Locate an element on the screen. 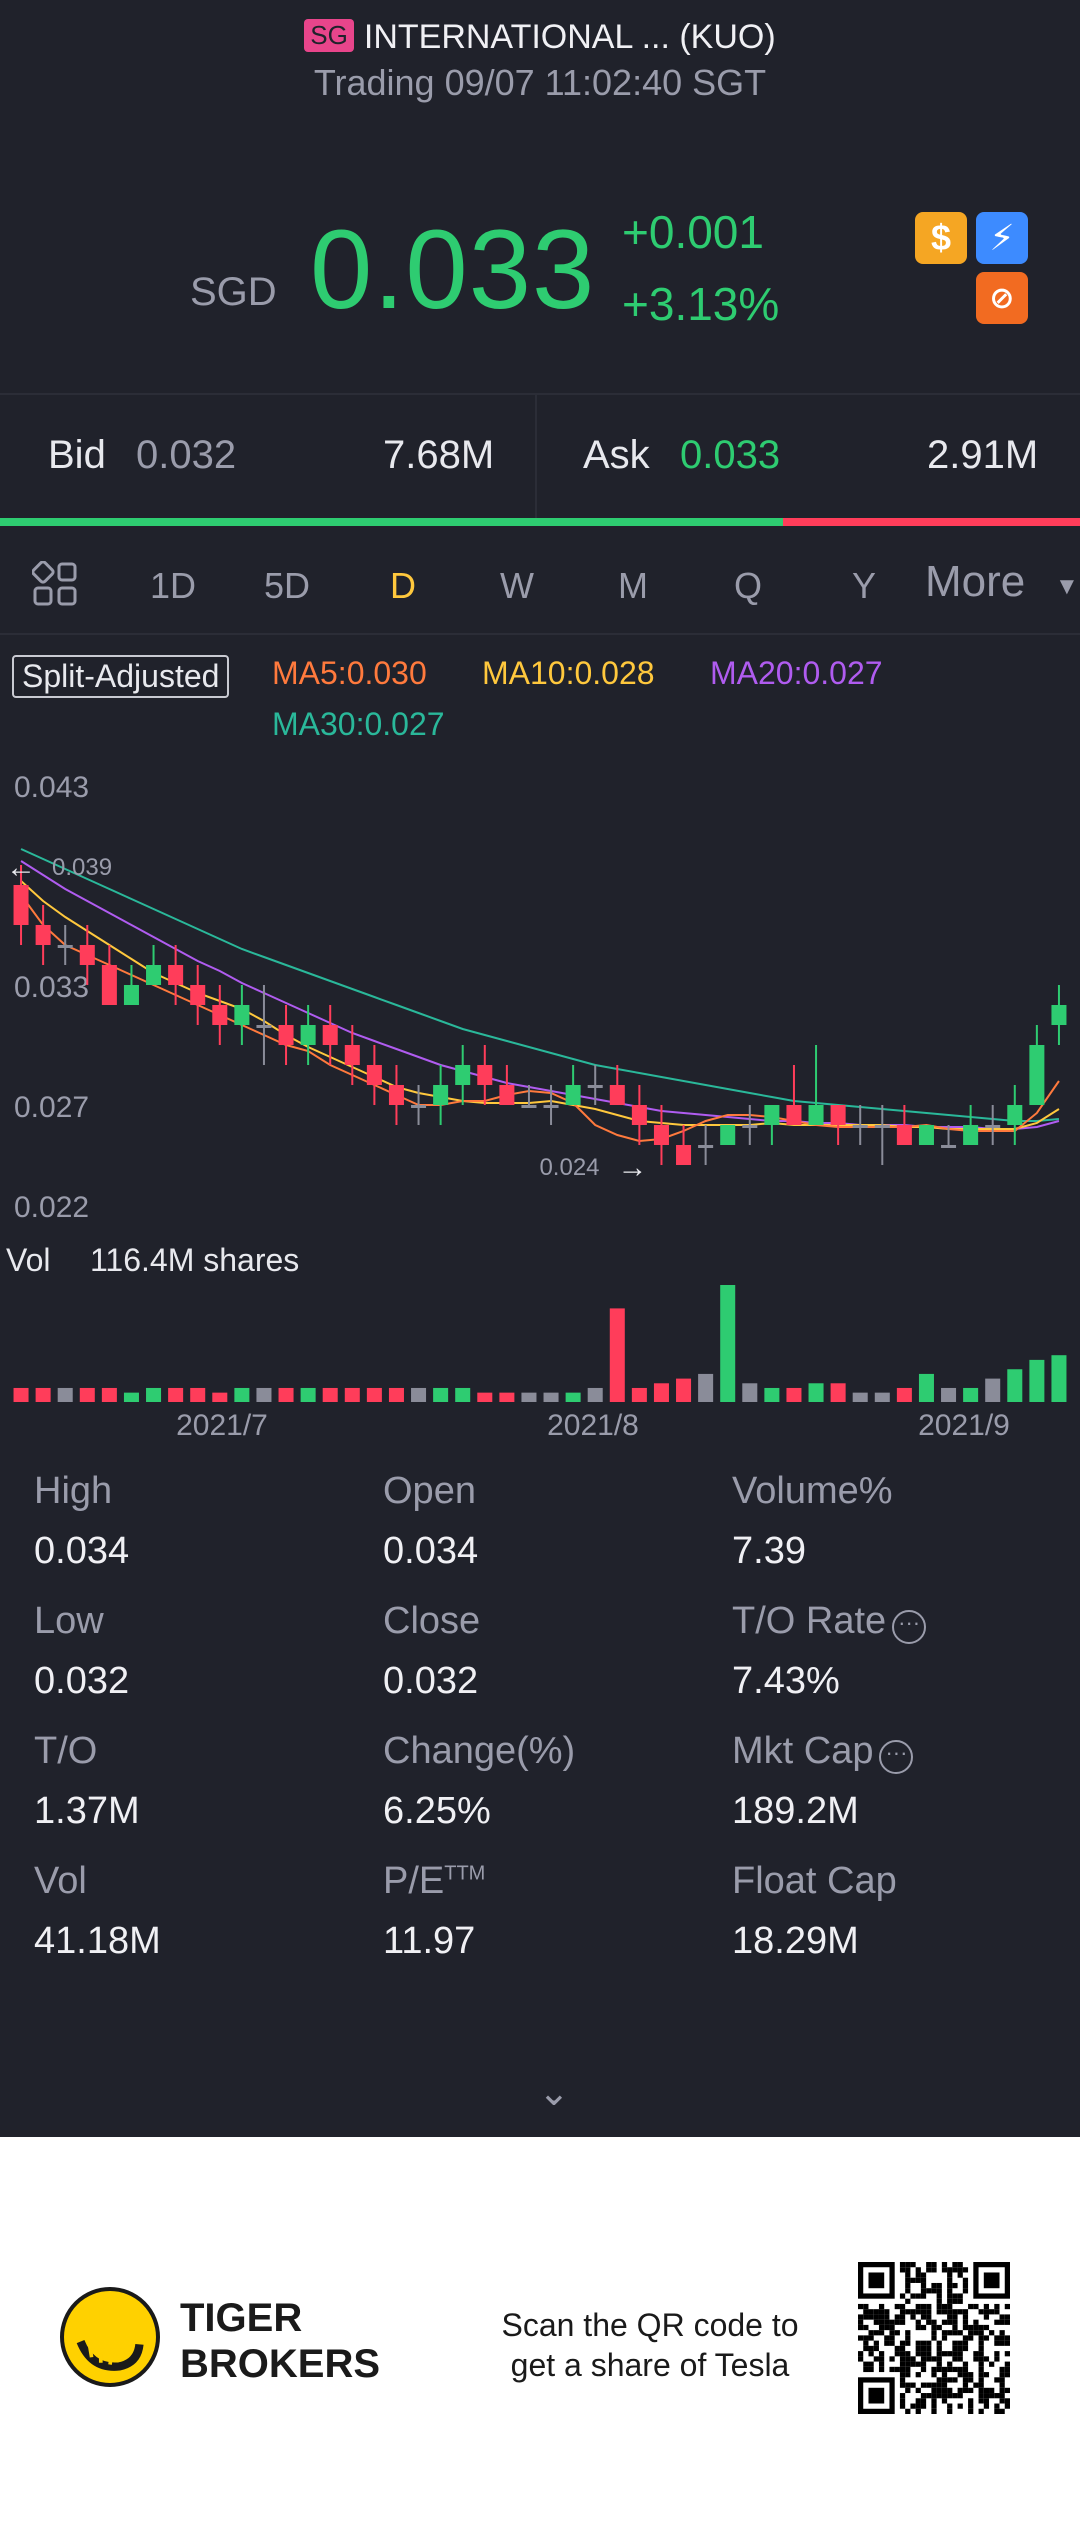  bid-size: 7.68M is located at coordinates (439, 455).